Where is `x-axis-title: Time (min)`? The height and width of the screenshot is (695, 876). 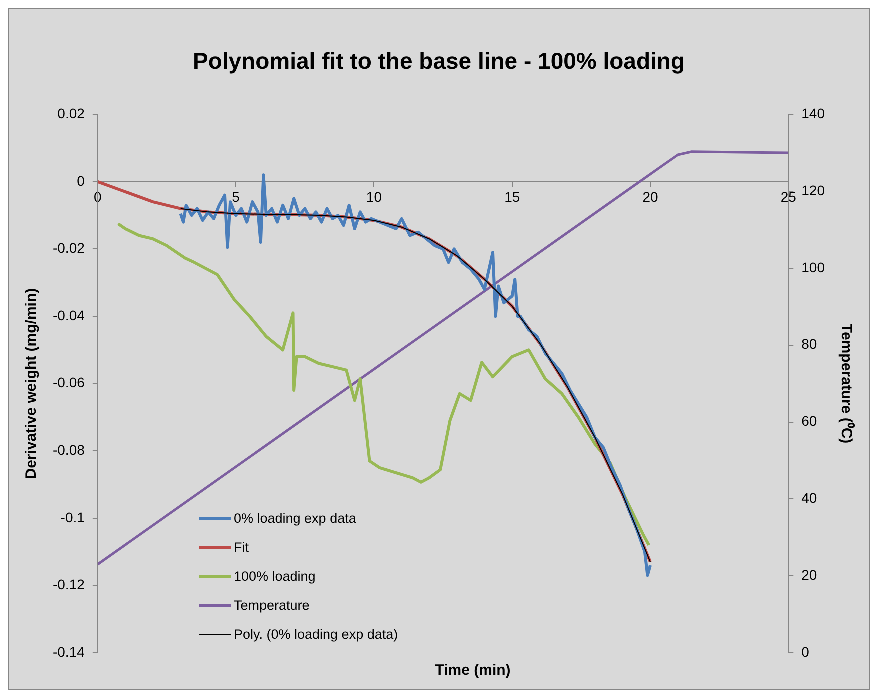 x-axis-title: Time (min) is located at coordinates (473, 670).